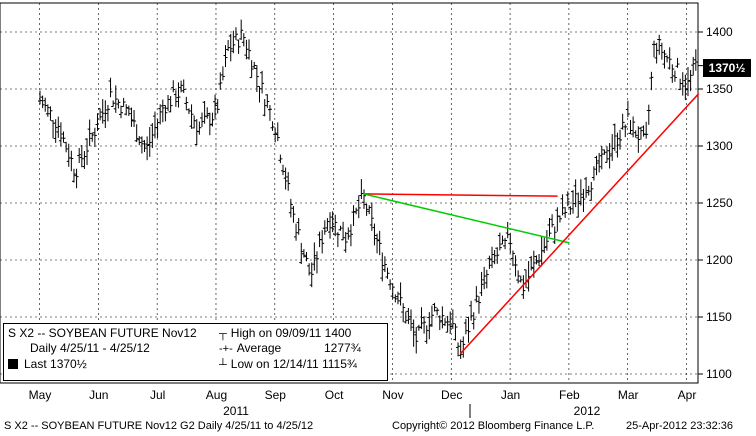 The image size is (756, 436). Describe the element at coordinates (13, 364) in the screenshot. I see `last-square-icon` at that location.